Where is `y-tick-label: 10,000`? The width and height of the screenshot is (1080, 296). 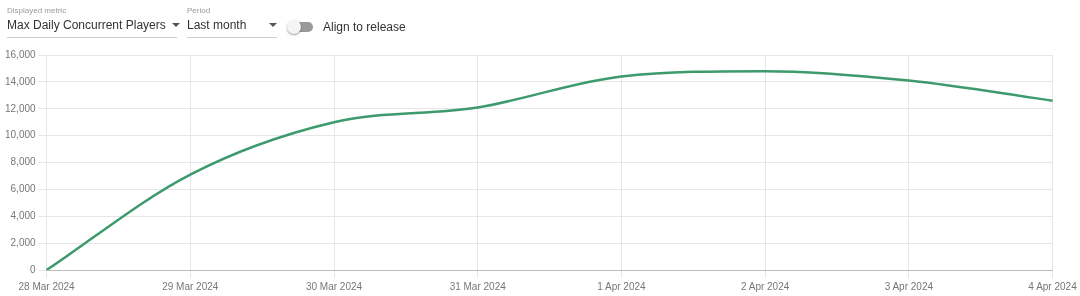 y-tick-label: 10,000 is located at coordinates (20, 135).